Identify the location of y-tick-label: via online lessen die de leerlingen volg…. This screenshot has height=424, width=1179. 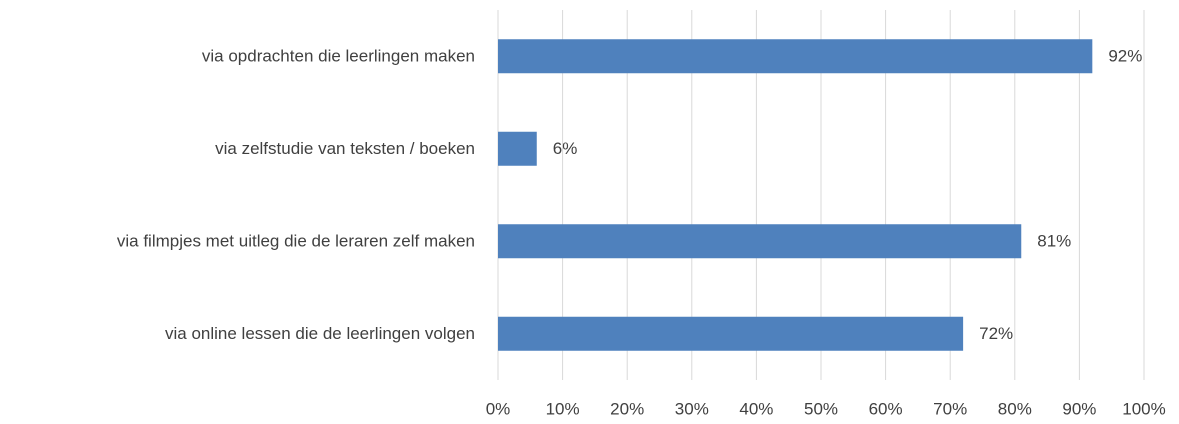
(320, 333).